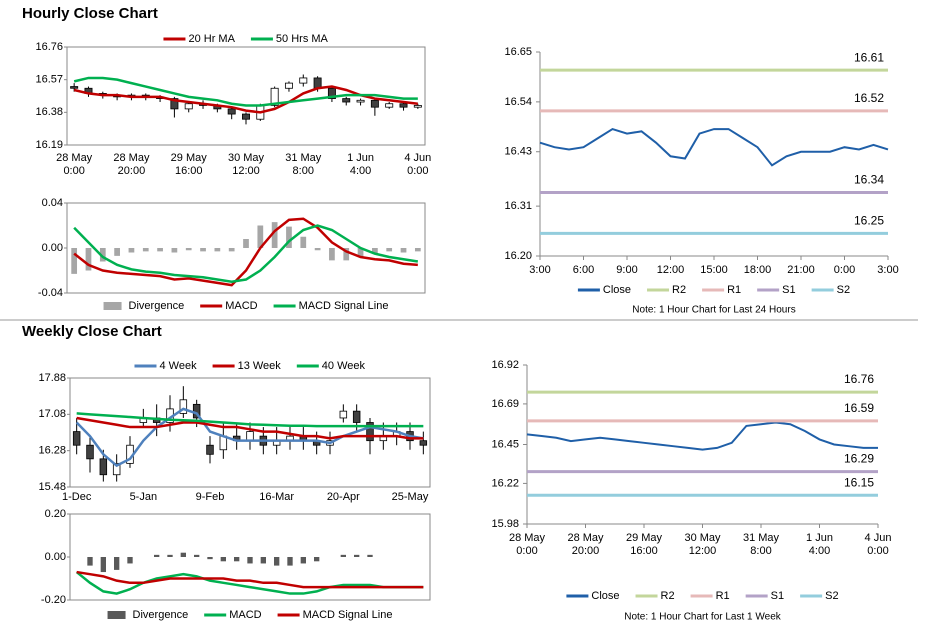  I want to click on y-tick-label: 16.92, so click(505, 365).